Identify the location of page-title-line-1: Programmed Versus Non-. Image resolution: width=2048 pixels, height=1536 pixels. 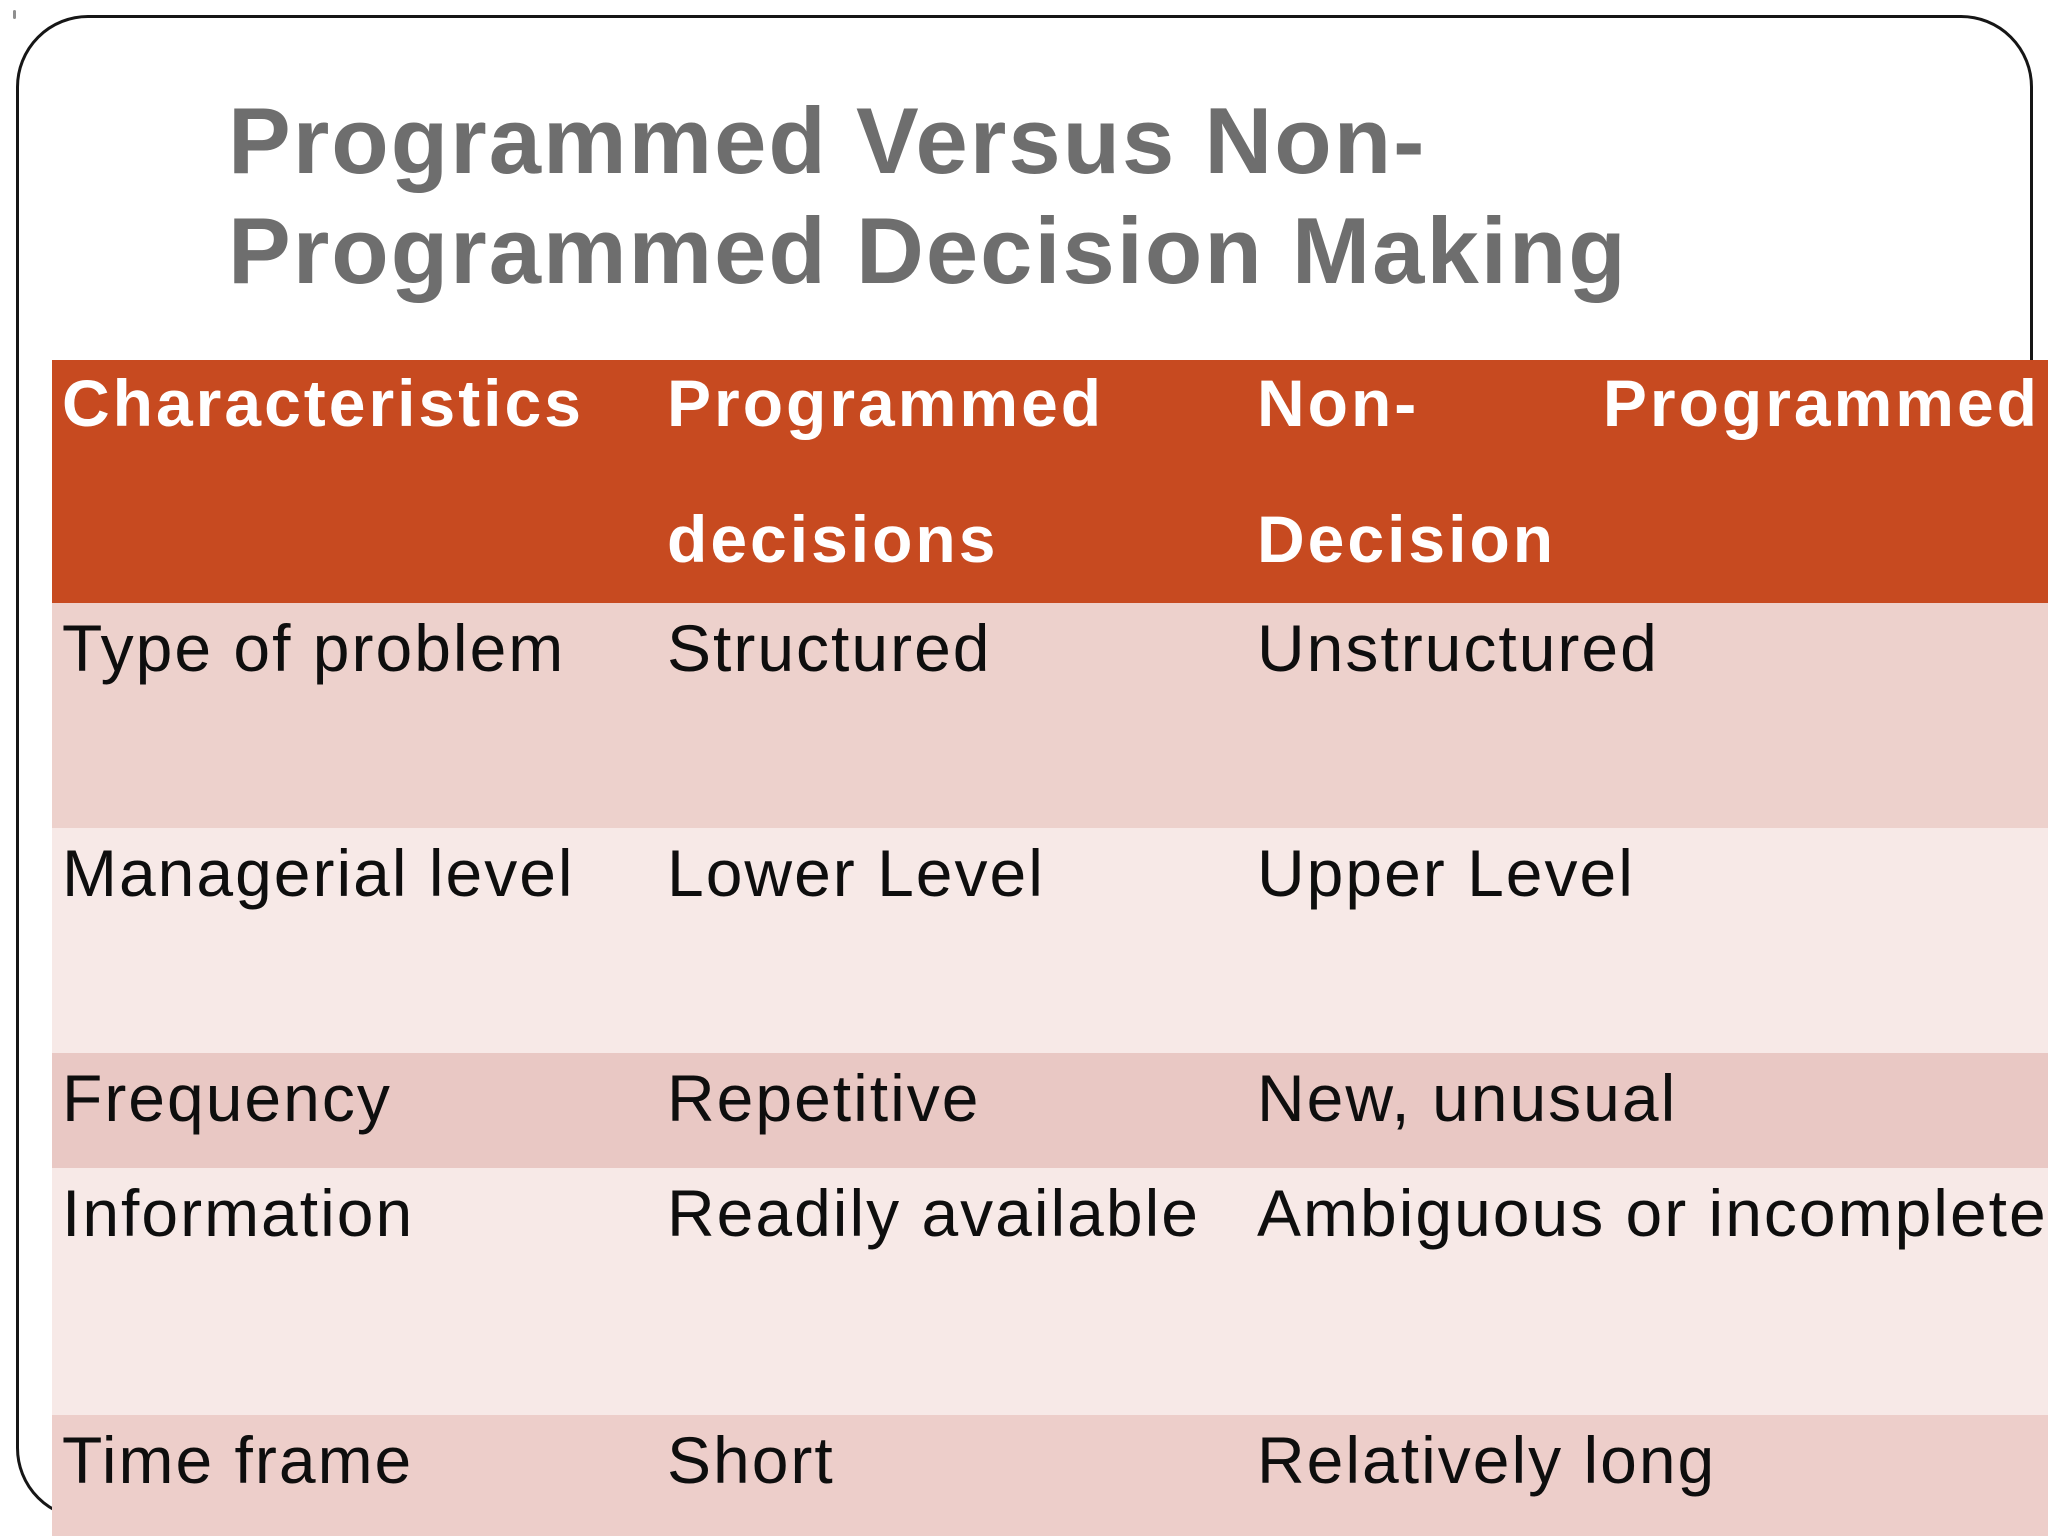
(827, 140).